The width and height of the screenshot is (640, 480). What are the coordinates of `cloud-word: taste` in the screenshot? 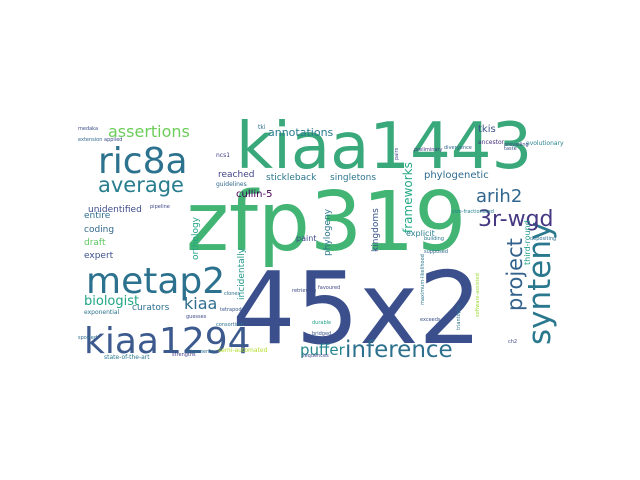 It's located at (510, 149).